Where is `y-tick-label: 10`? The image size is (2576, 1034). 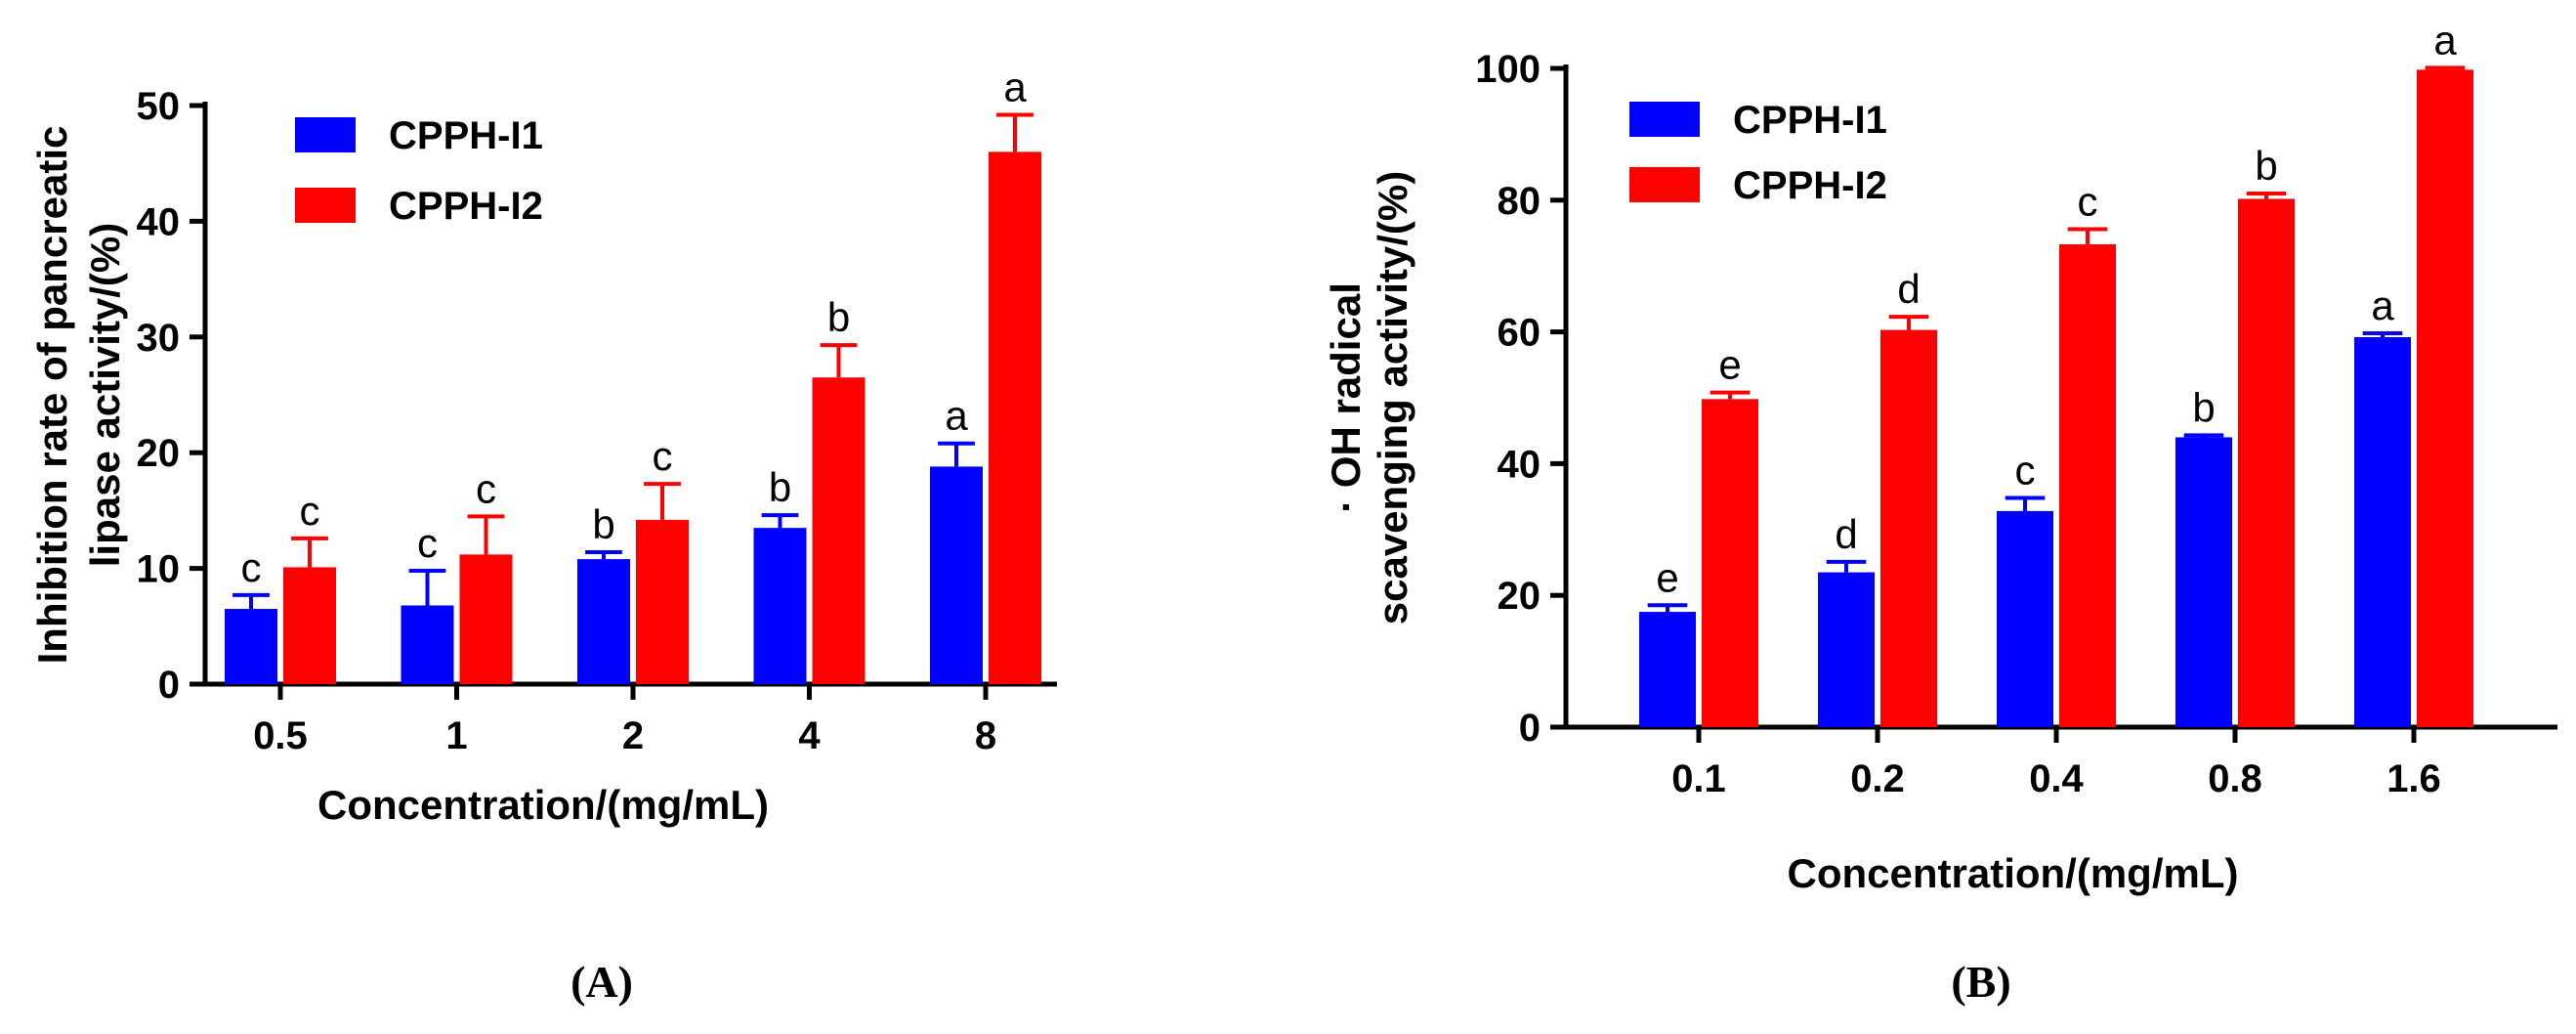 y-tick-label: 10 is located at coordinates (159, 570).